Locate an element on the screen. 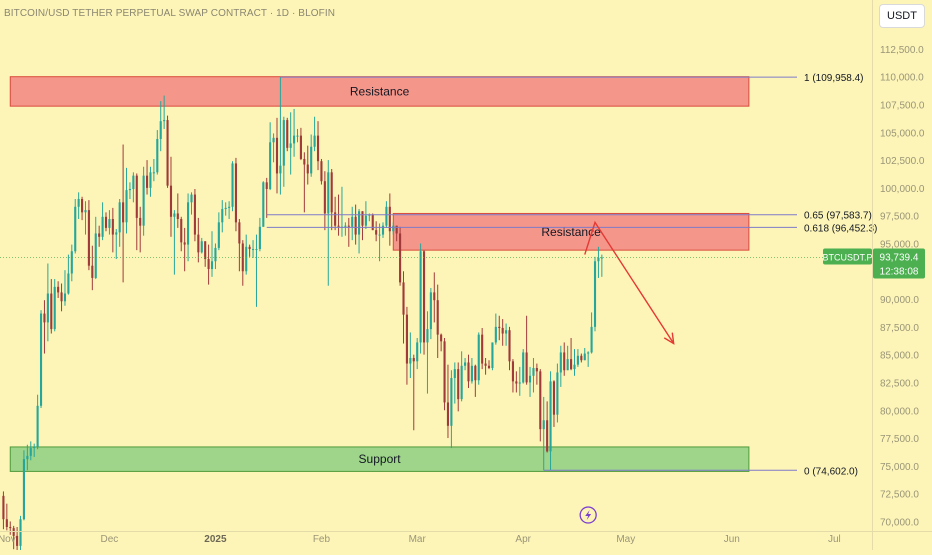 The width and height of the screenshot is (932, 555). price-tick-label: 72,500.0 is located at coordinates (899, 495).